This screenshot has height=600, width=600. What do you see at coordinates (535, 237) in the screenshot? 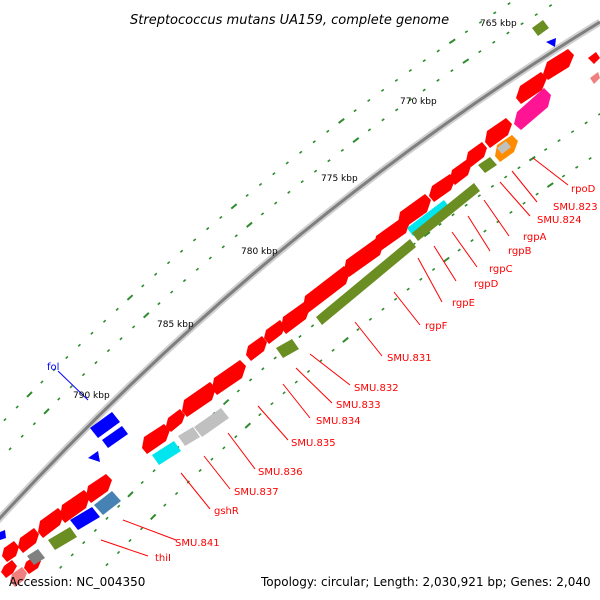
I see `gene-label-rgpA: rgpA` at bounding box center [535, 237].